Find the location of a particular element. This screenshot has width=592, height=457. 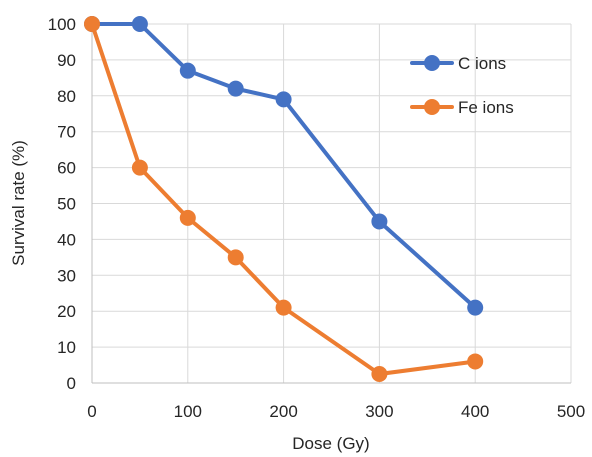

x-tick-label: 200 is located at coordinates (283, 411).